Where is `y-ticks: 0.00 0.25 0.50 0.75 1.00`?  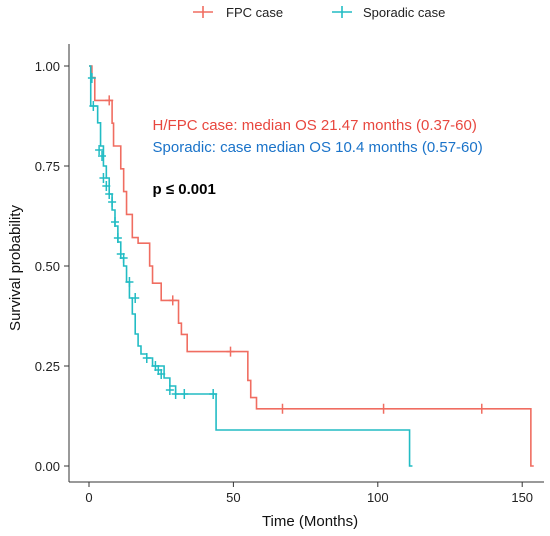
y-ticks: 0.00 0.25 0.50 0.75 1.00 is located at coordinates (52, 266).